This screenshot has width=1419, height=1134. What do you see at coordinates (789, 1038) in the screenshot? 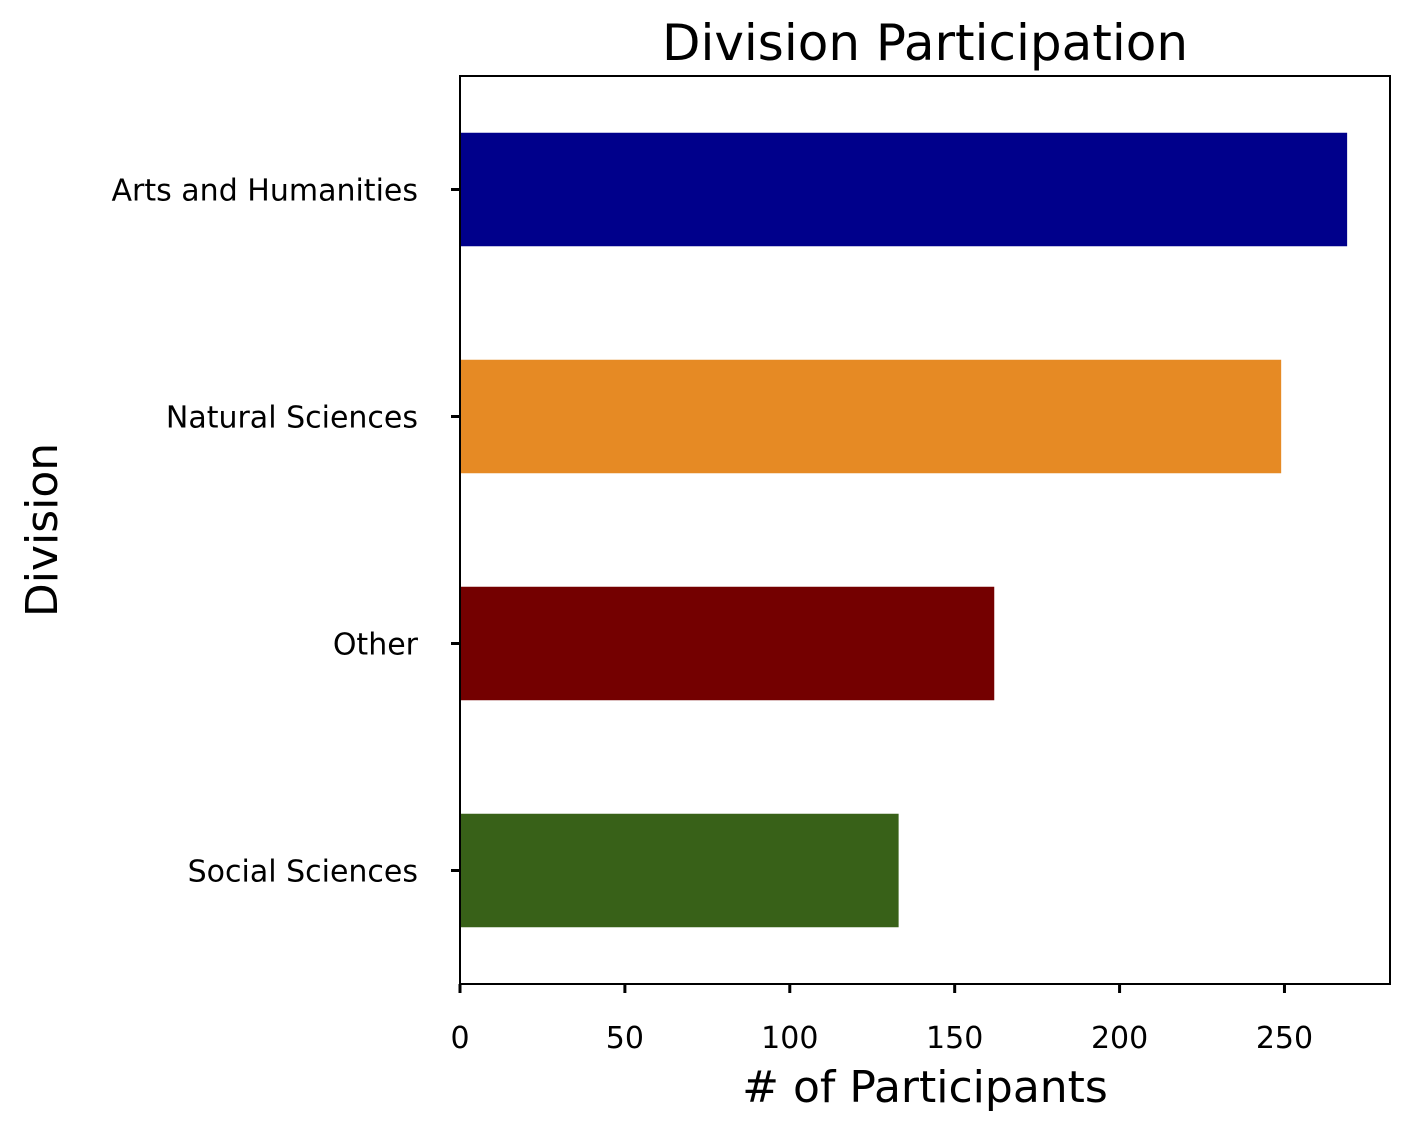
I see `x-tick-label: 100` at bounding box center [789, 1038].